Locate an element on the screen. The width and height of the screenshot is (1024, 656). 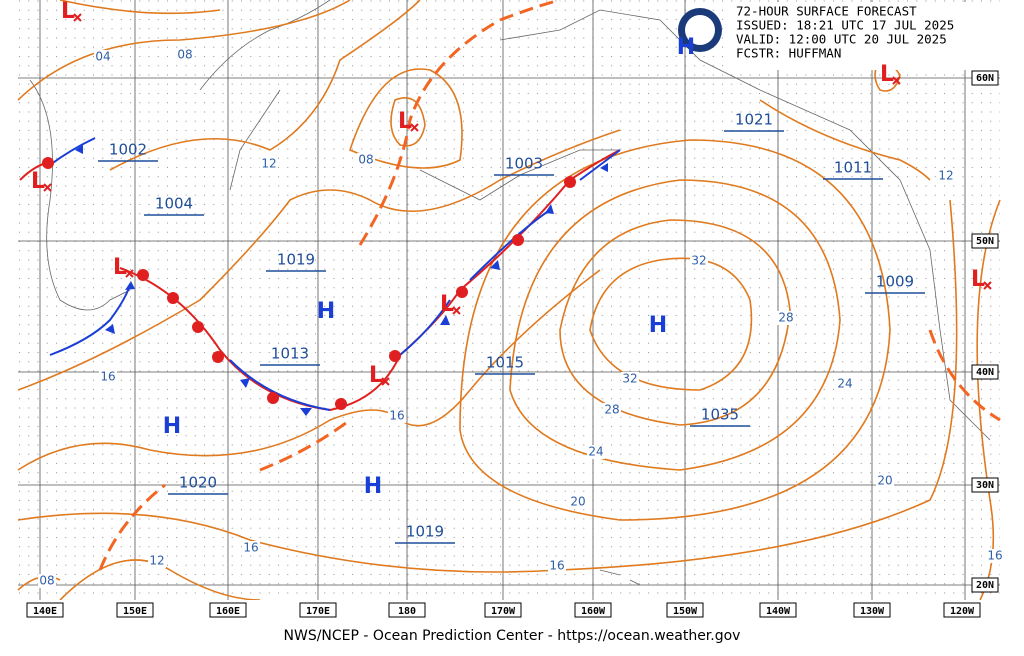
lon-label: 180 is located at coordinates (407, 611).